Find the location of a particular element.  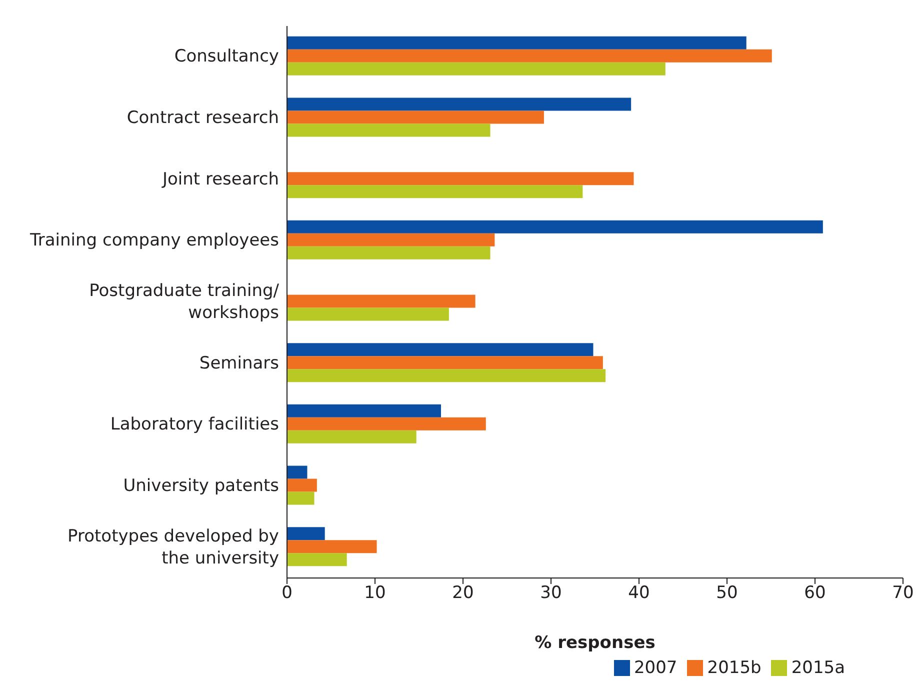

y-tick-label: Contract research is located at coordinates (202, 118).